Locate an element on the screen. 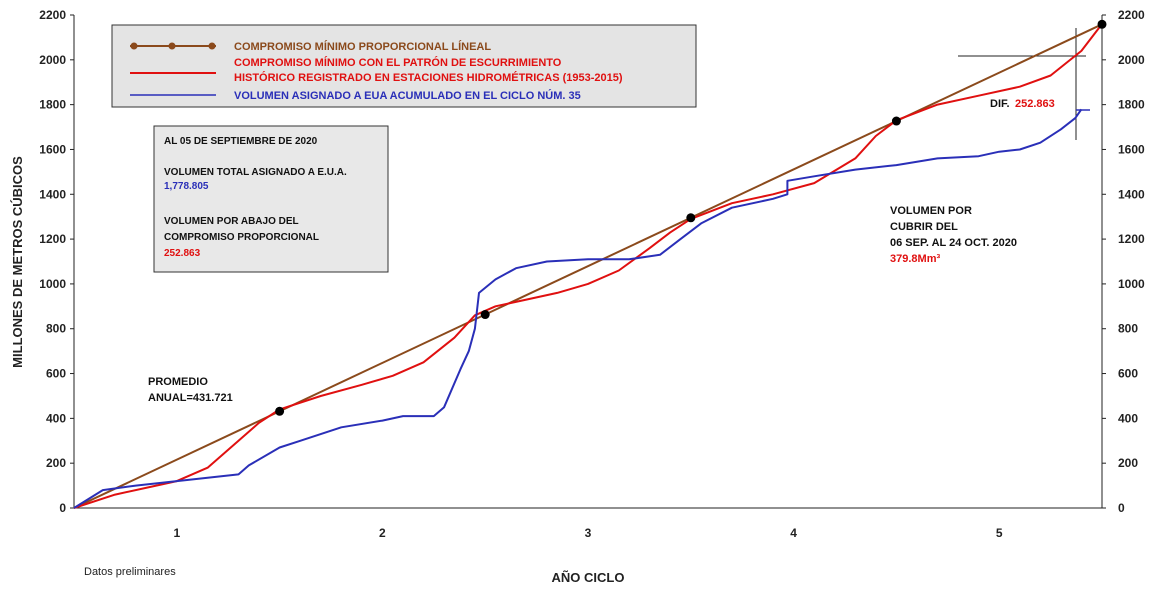 The width and height of the screenshot is (1156, 589). average-value: ANUAL=431.721 is located at coordinates (190, 398).